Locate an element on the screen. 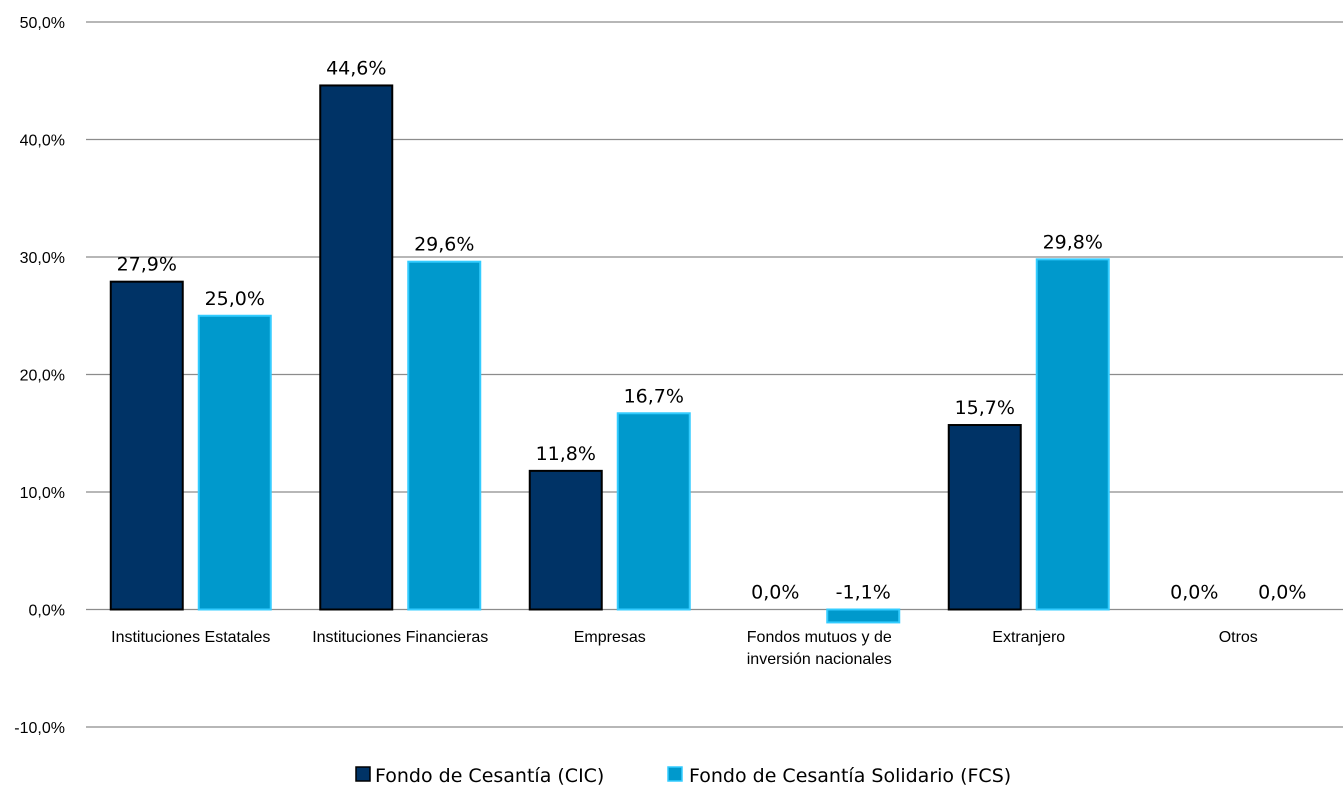 This screenshot has width=1343, height=790. category-label: inversión nacionales is located at coordinates (819, 659).